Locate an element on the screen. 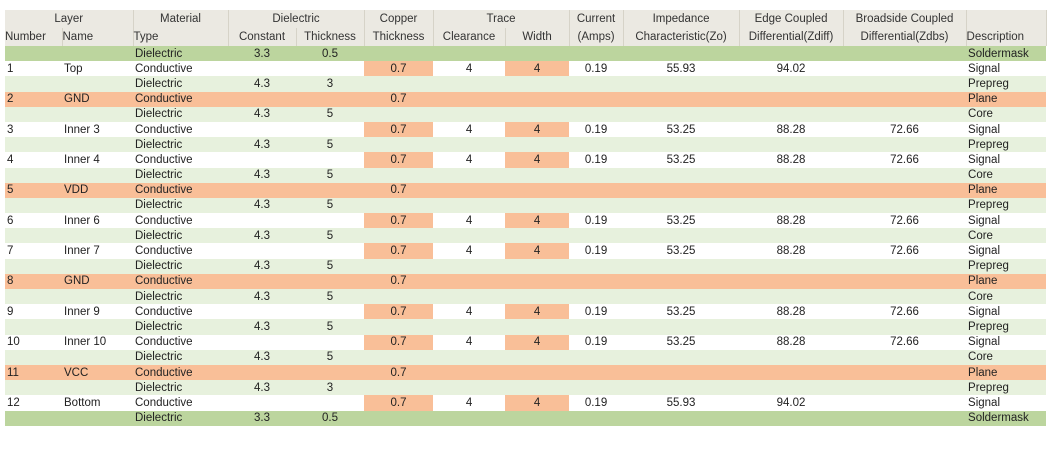  table-cell: 72.66 is located at coordinates (905, 342).